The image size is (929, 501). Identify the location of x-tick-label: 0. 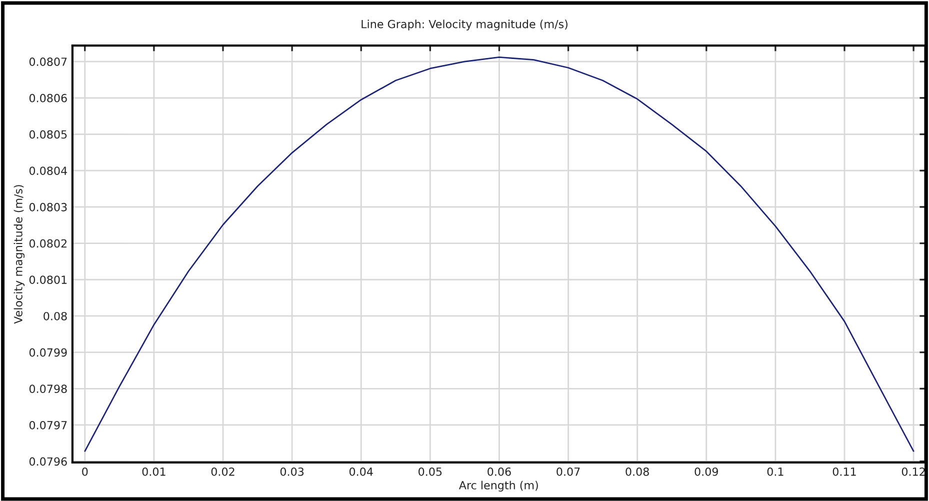
(85, 471).